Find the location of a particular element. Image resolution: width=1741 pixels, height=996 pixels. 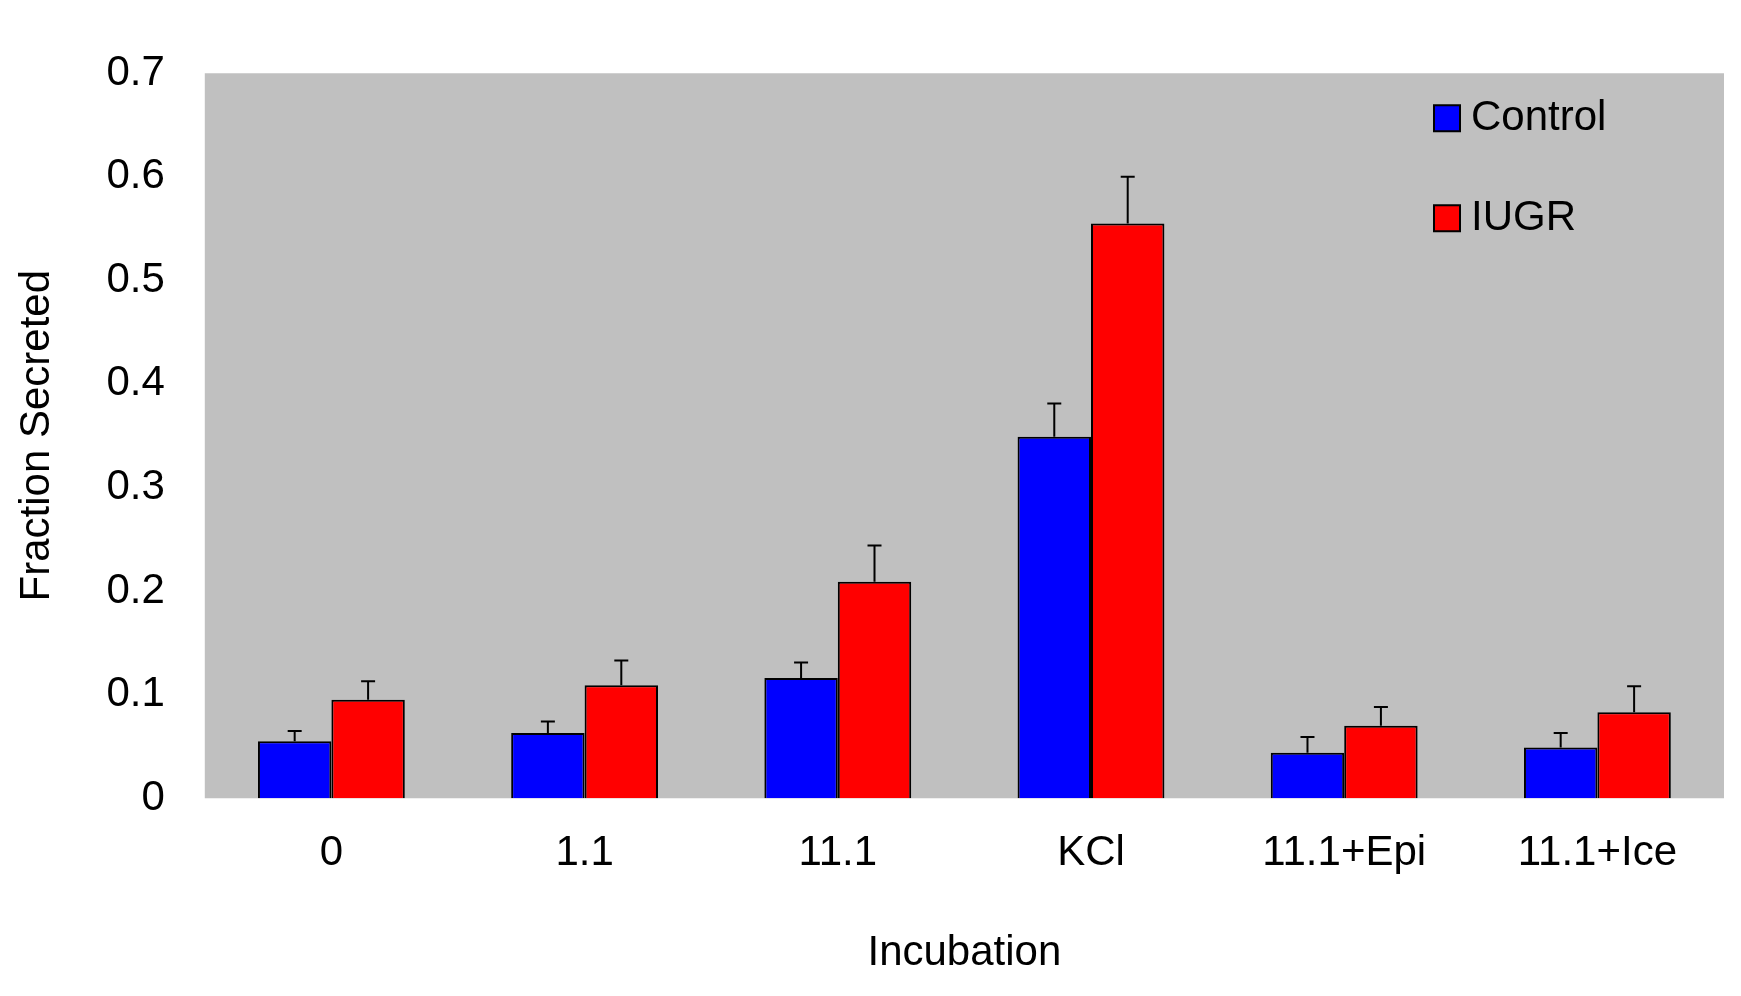

y-tick-label: 0.3 is located at coordinates (135, 485).